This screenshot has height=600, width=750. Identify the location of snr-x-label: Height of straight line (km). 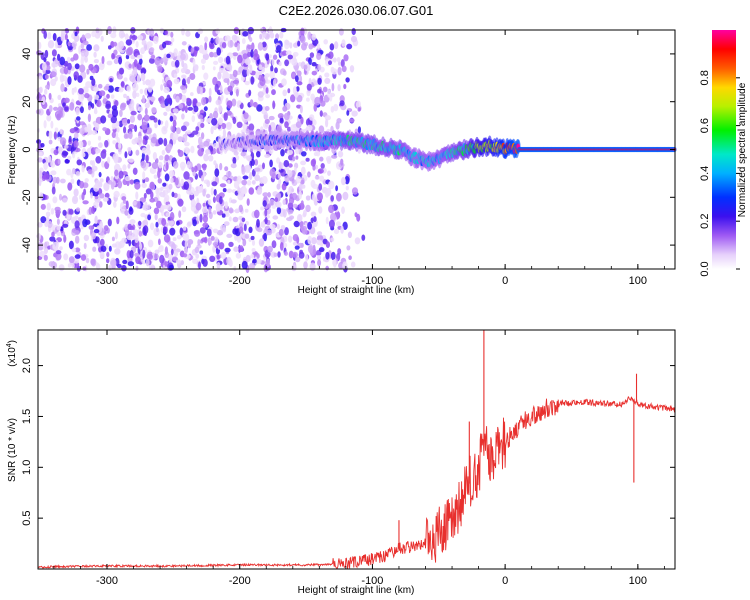
(356, 590).